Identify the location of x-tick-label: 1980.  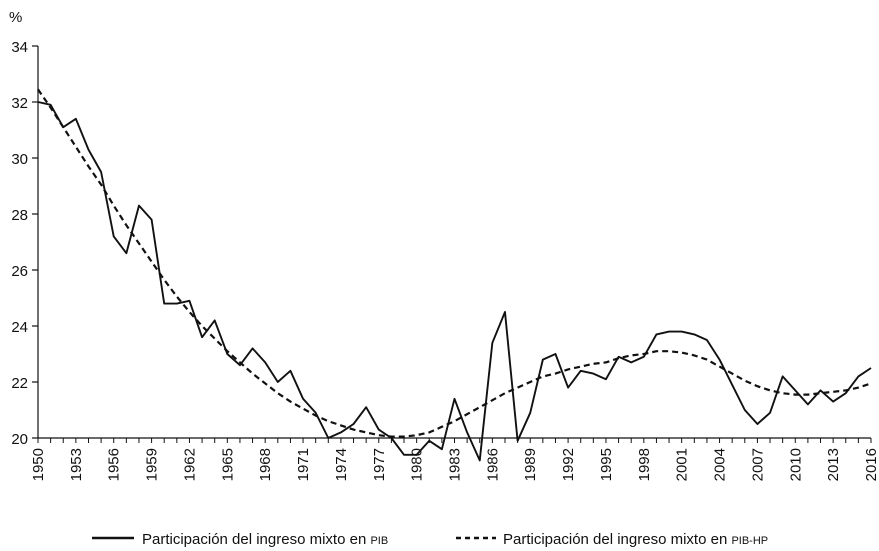
(417, 464).